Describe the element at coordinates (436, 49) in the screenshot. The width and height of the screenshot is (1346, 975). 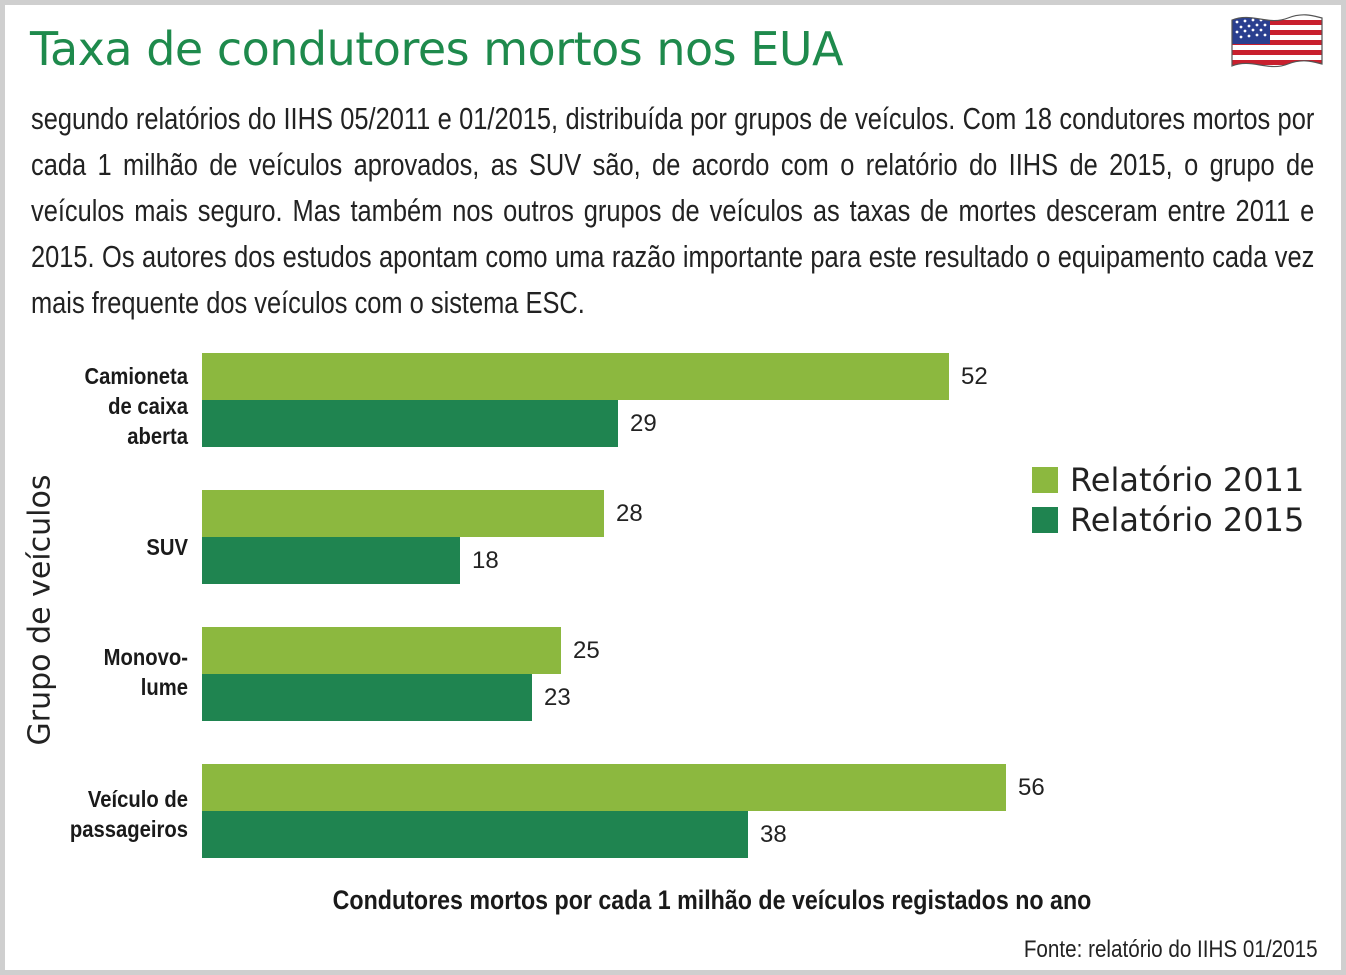
I see `chart-title: Taxa de condutores mortos nos EUA` at that location.